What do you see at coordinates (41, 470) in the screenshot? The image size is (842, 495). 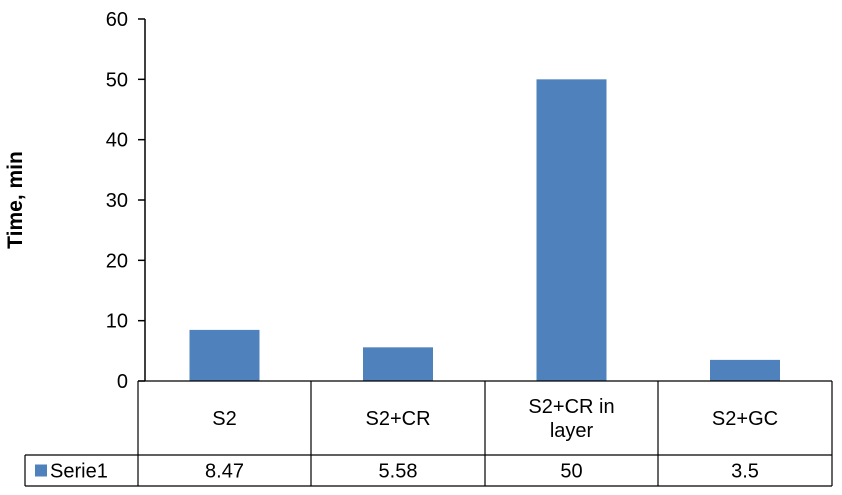 I see `legend-key` at bounding box center [41, 470].